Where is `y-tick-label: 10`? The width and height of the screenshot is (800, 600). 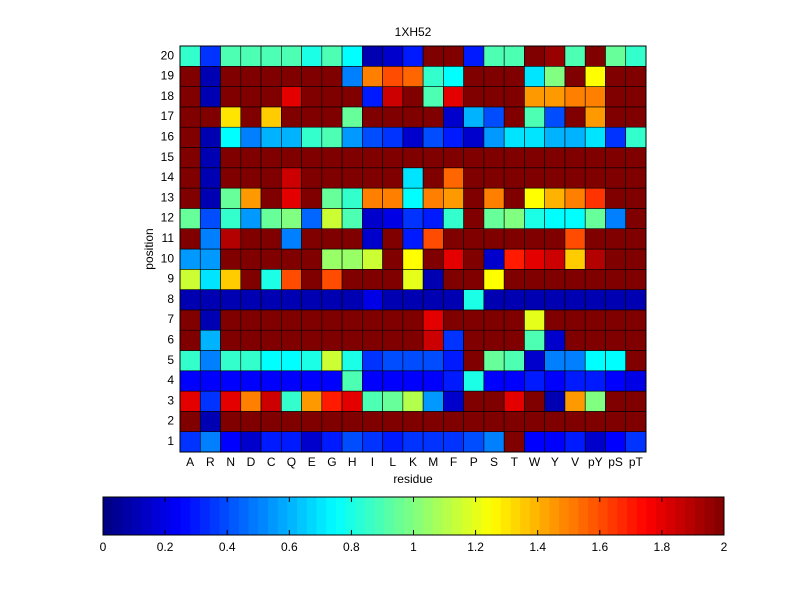
y-tick-label: 10 is located at coordinates (168, 258).